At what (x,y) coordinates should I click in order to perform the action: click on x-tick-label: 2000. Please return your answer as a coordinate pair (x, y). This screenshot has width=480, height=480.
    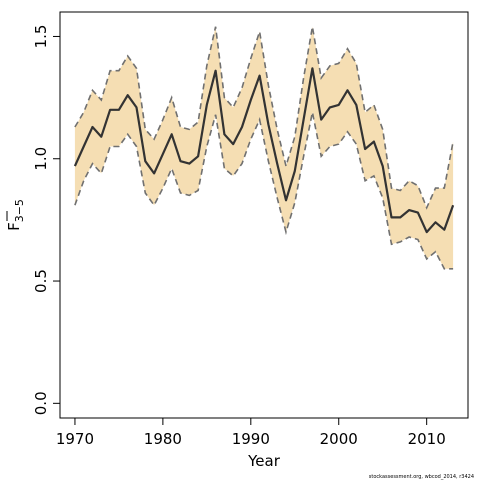
    Looking at the image, I should click on (339, 439).